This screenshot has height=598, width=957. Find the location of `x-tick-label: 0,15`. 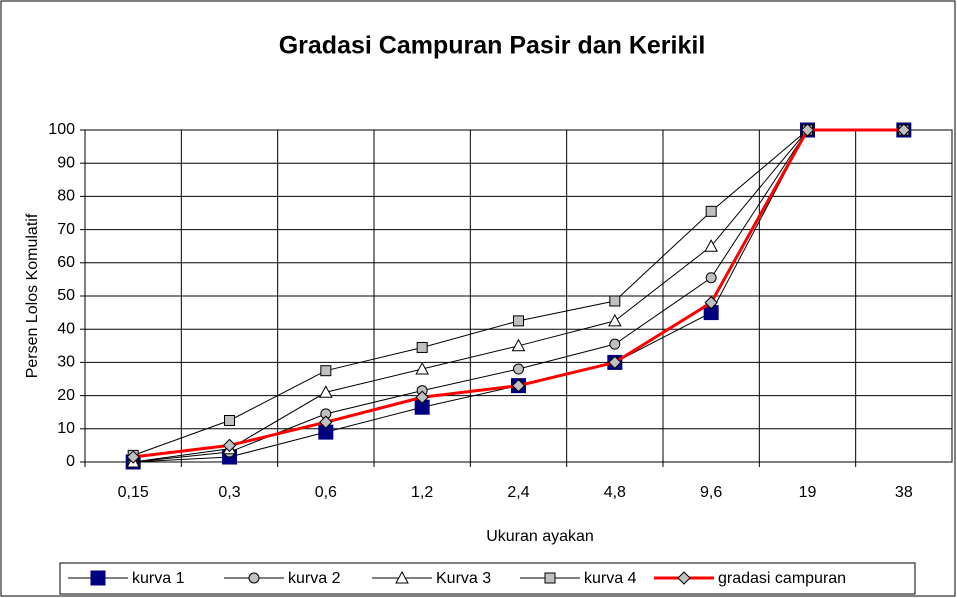

x-tick-label: 0,15 is located at coordinates (133, 492).